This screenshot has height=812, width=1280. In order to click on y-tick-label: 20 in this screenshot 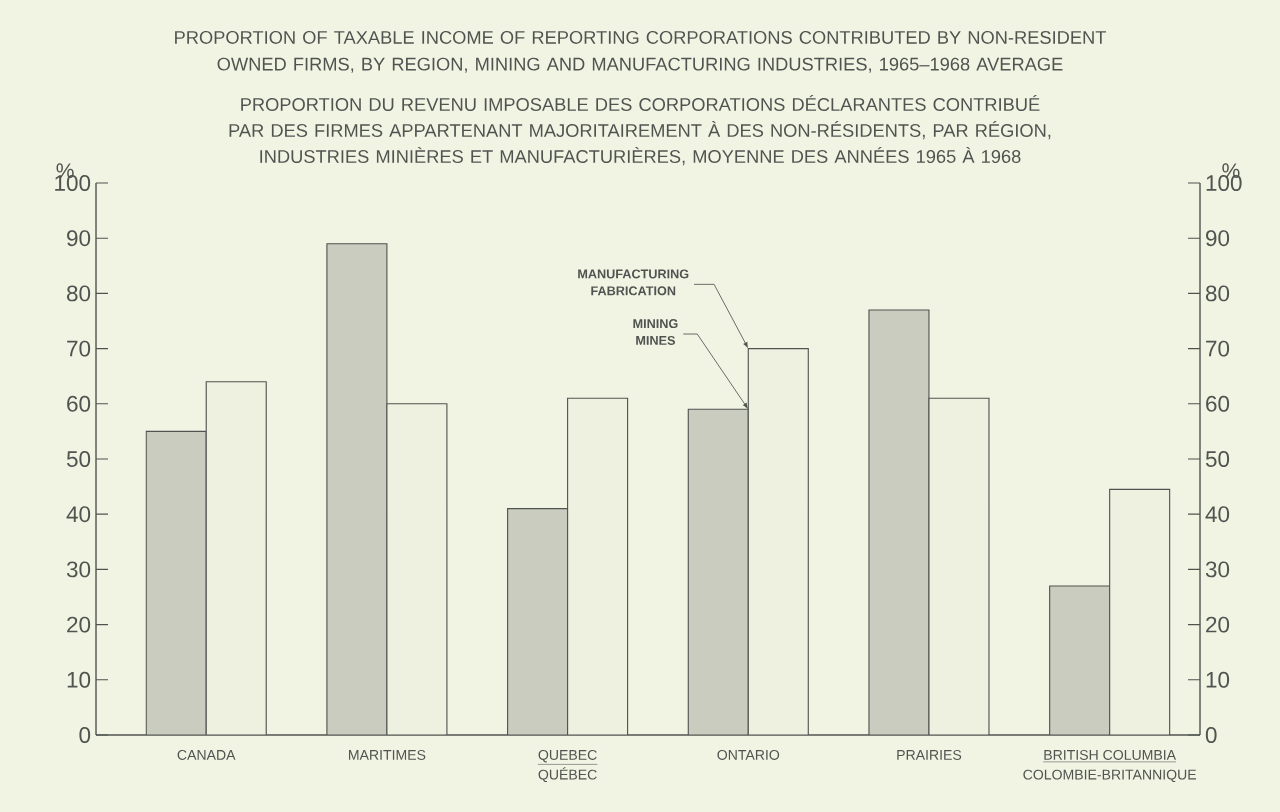, I will do `click(79, 624)`.